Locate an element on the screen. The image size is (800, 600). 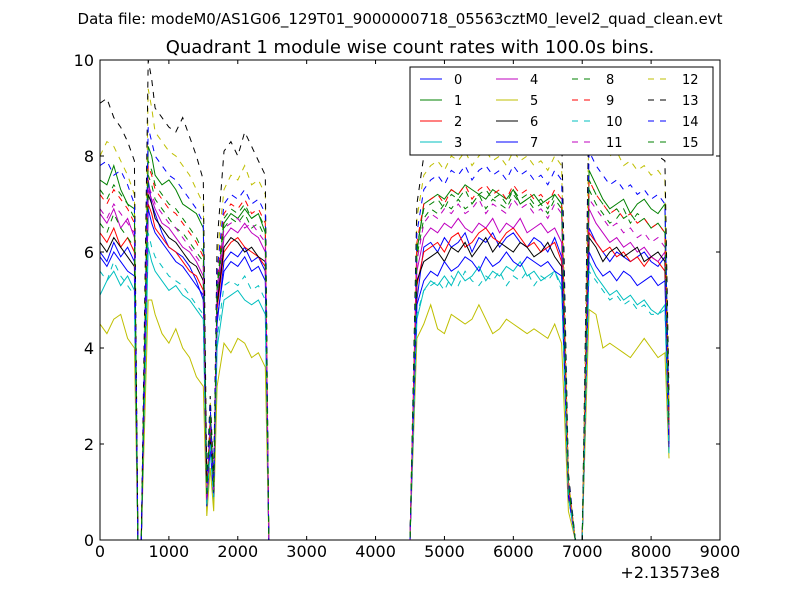
y-tick-label: 0 is located at coordinates (89, 540).